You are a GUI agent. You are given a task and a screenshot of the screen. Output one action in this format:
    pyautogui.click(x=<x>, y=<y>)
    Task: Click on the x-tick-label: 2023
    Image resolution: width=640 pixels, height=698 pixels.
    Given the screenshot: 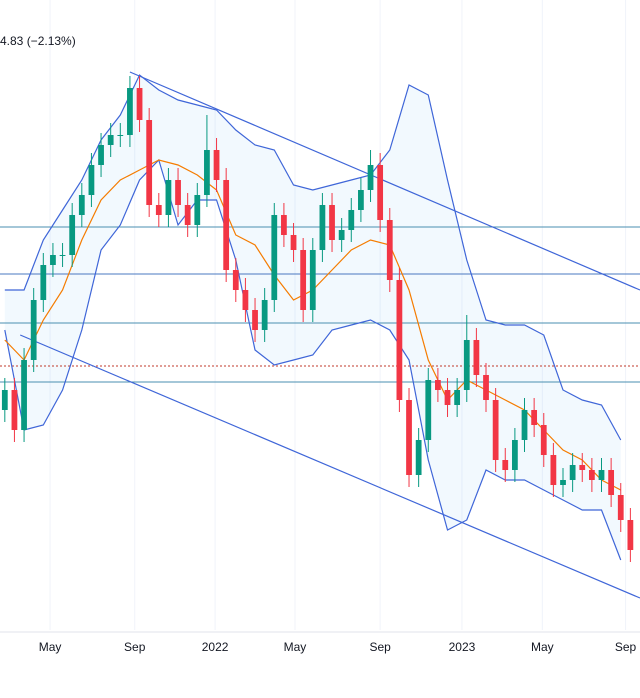 What is the action you would take?
    pyautogui.click(x=462, y=647)
    